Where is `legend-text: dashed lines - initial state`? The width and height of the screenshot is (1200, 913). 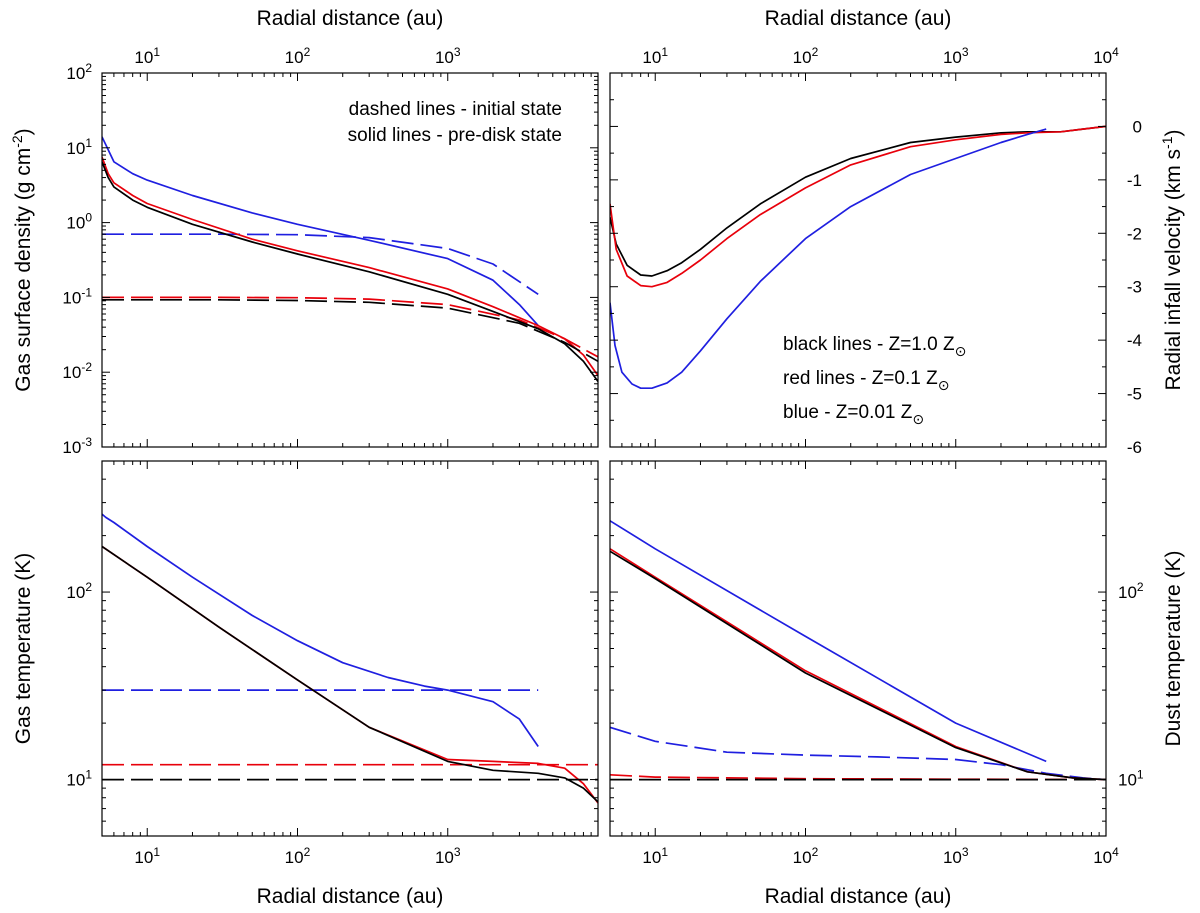 legend-text: dashed lines - initial state is located at coordinates (455, 109).